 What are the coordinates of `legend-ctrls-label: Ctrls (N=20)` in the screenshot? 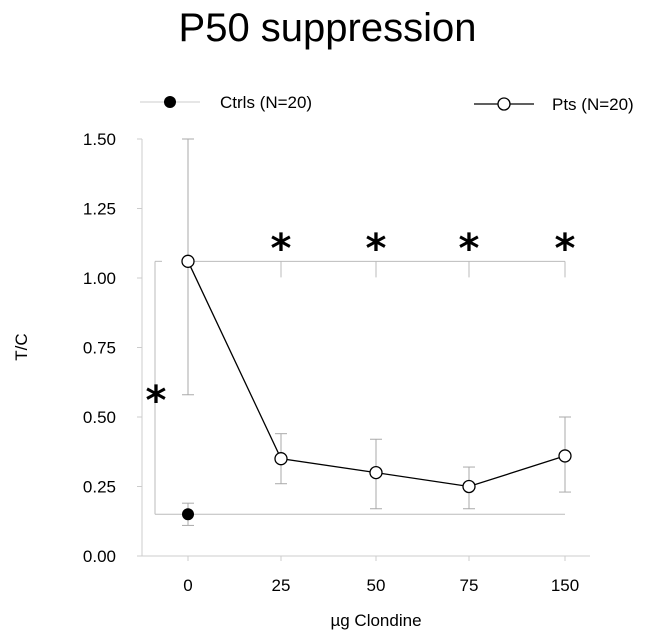 It's located at (266, 102).